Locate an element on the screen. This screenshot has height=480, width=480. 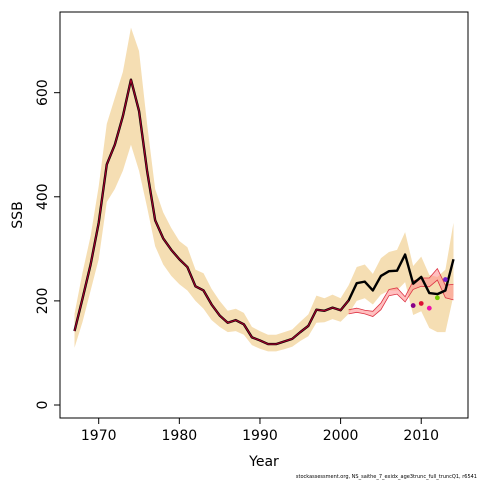
retro-line-upper is located at coordinates (401, 289).